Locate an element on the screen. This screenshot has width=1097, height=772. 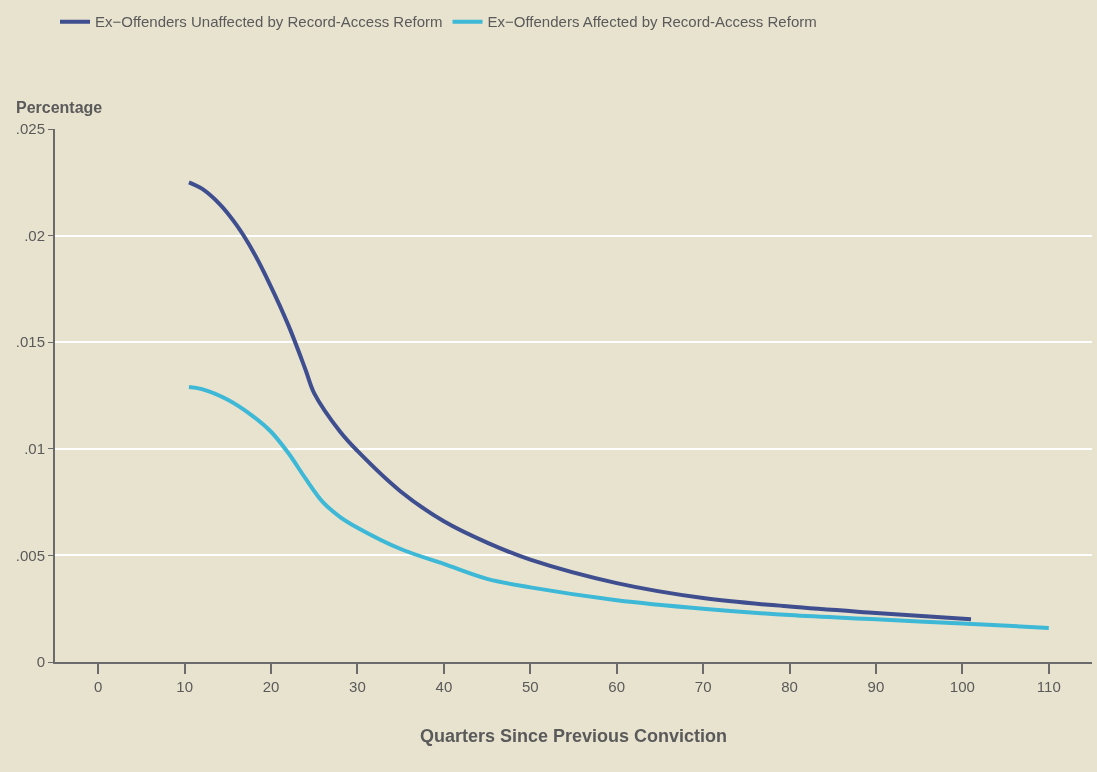
x-tick-label: 10 is located at coordinates (184, 686).